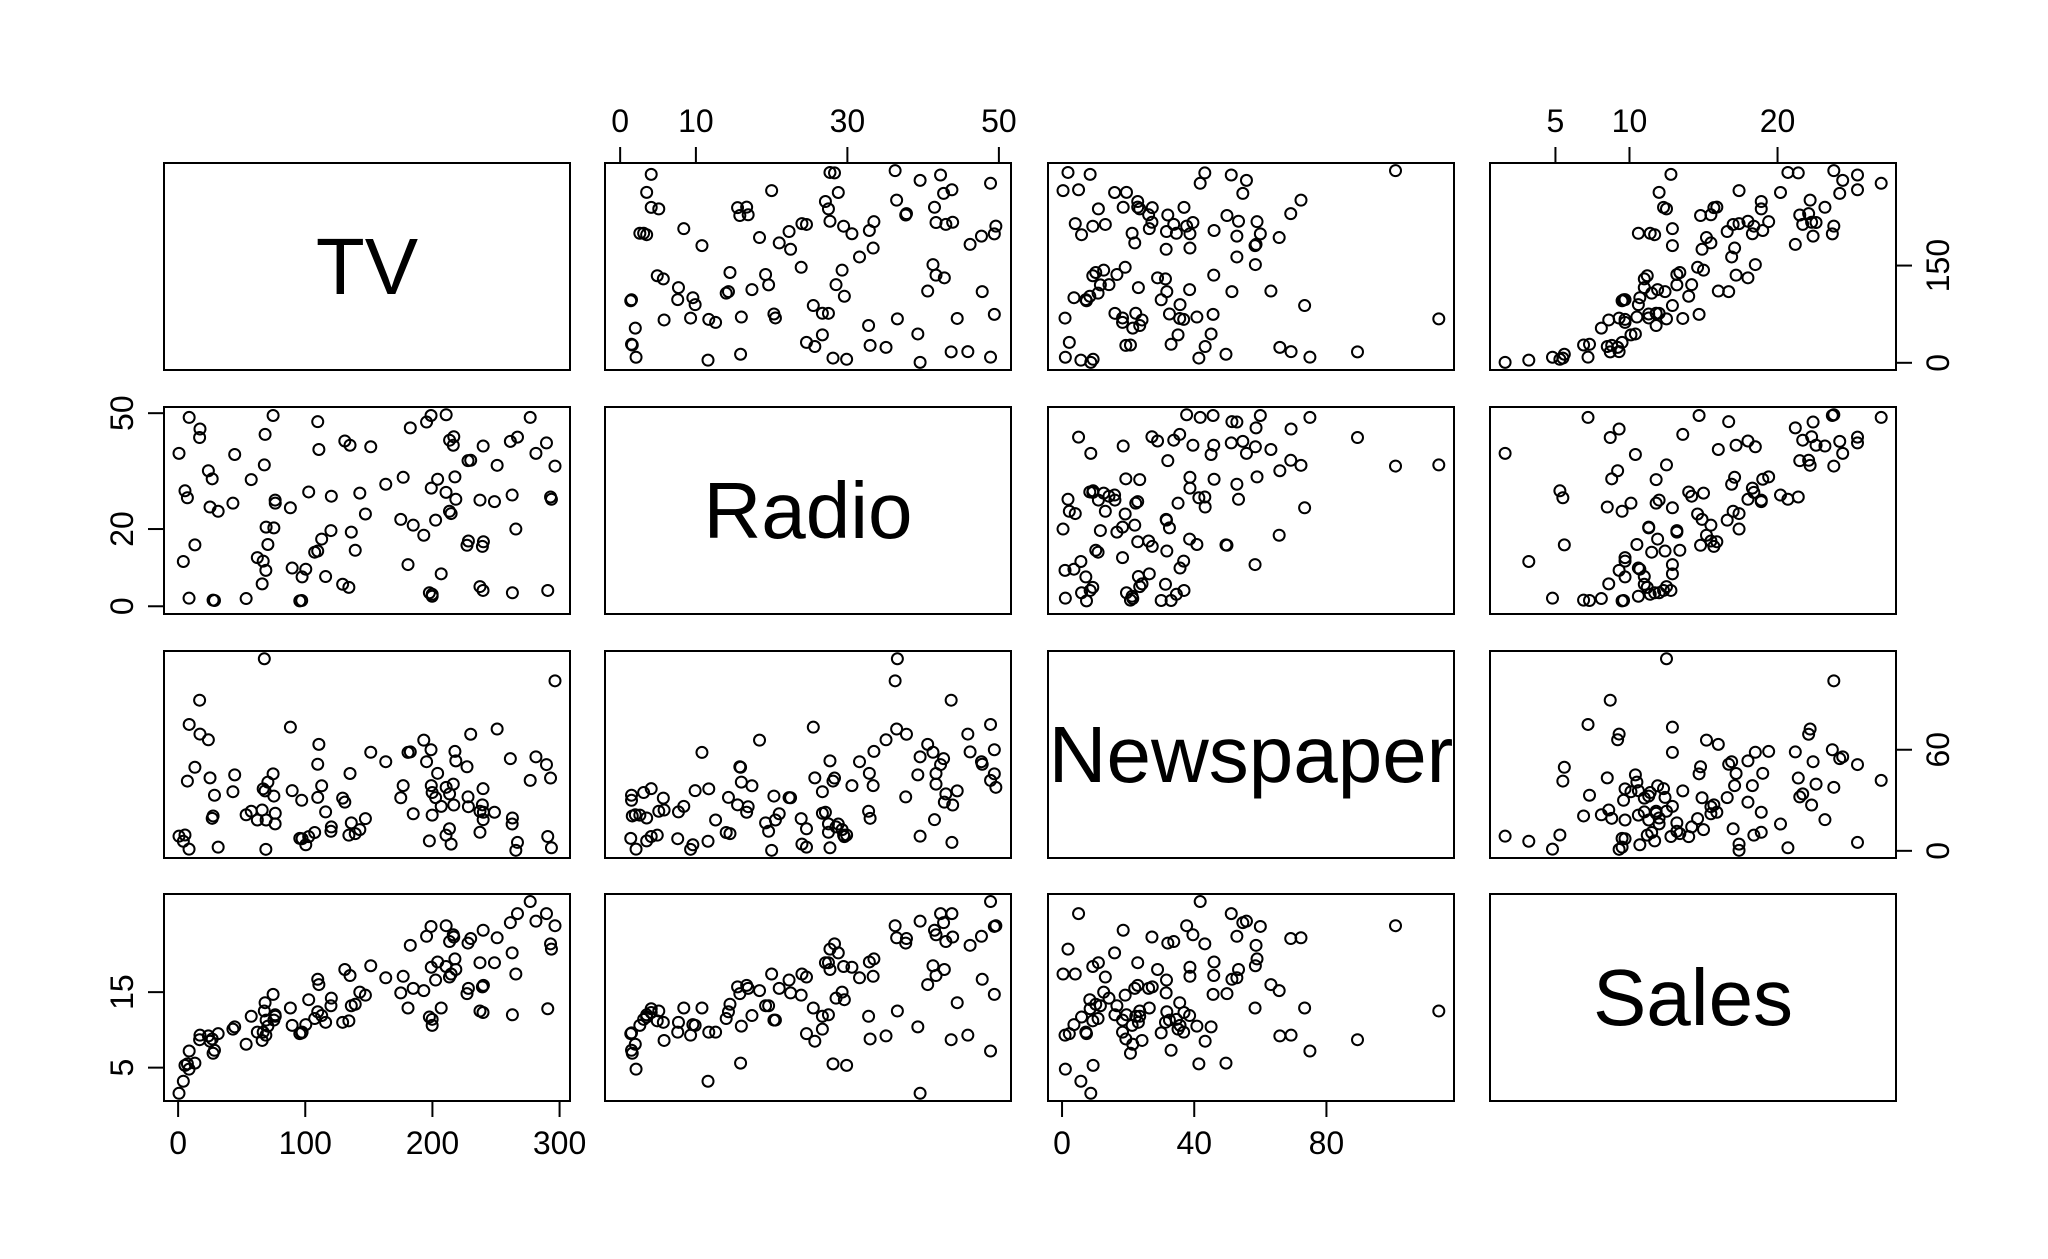  What do you see at coordinates (122, 992) in the screenshot?
I see `tick-label: 15` at bounding box center [122, 992].